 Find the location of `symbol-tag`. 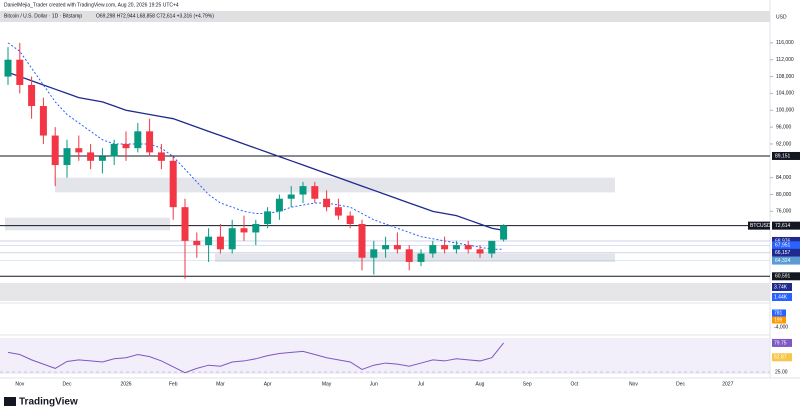

symbol-tag is located at coordinates (759, 225).